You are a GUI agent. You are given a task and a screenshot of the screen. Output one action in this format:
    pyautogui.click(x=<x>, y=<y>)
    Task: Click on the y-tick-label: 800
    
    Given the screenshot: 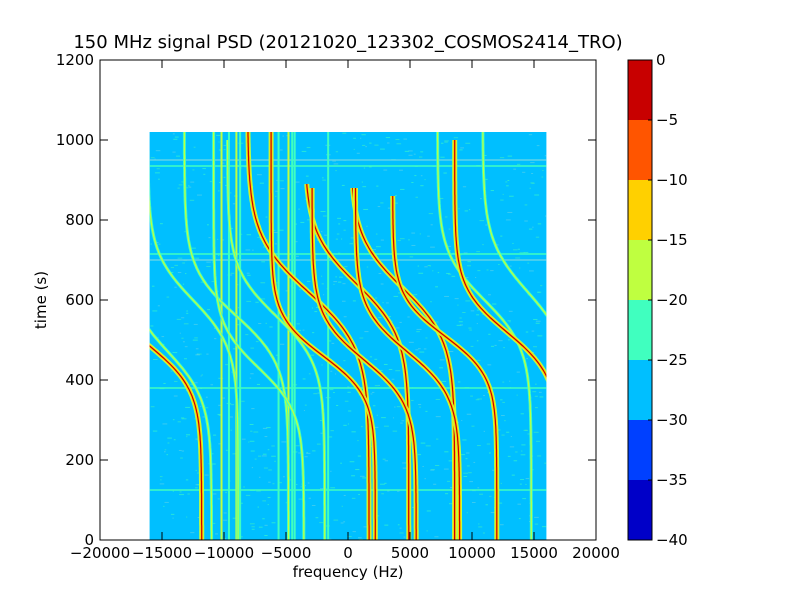 What is the action you would take?
    pyautogui.click(x=79, y=220)
    